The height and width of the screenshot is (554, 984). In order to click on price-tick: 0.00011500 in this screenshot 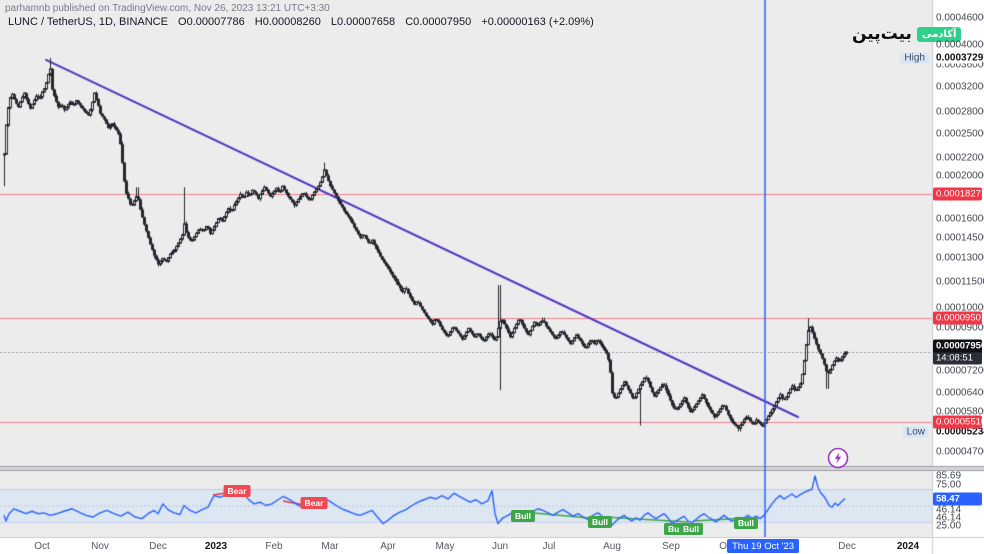, I will do `click(960, 282)`.